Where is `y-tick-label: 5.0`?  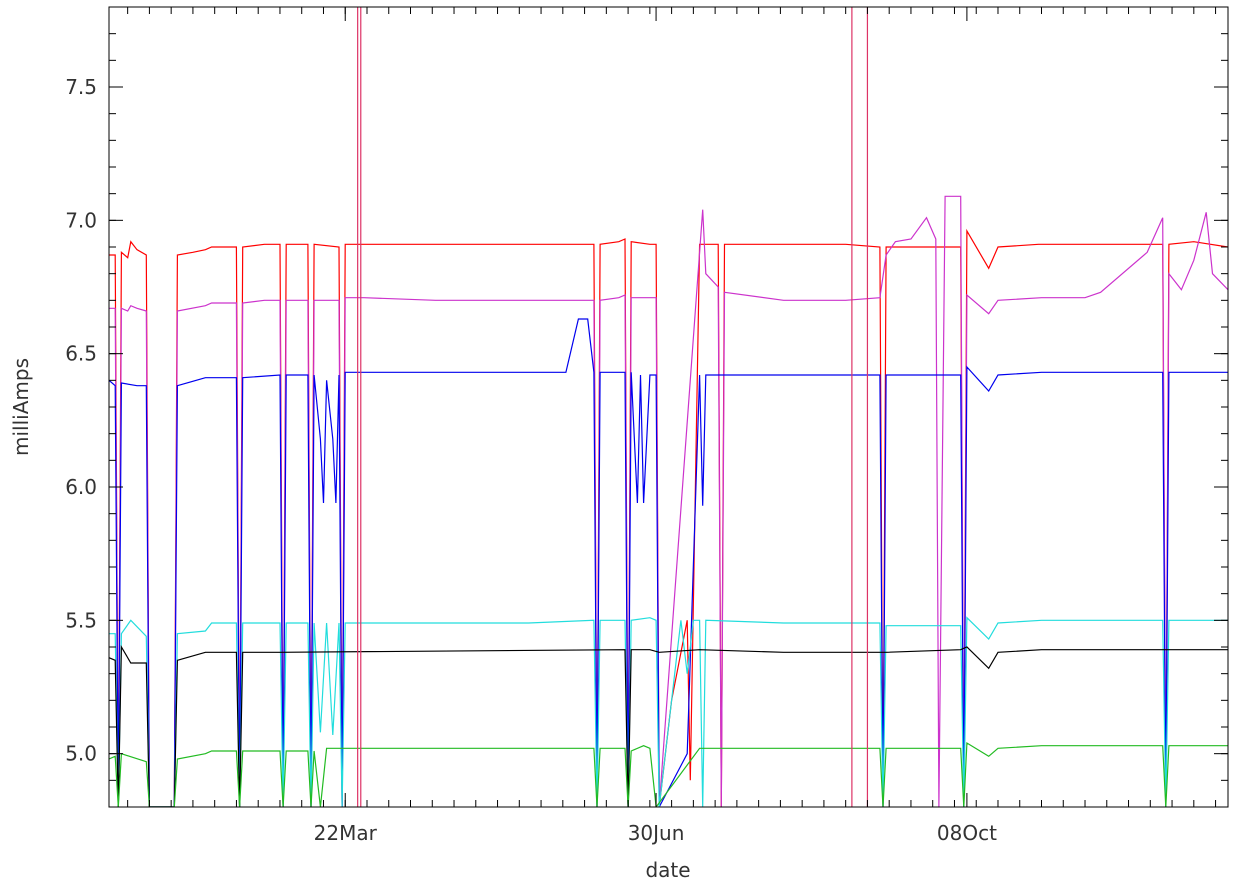
y-tick-label: 5.0 is located at coordinates (81, 754).